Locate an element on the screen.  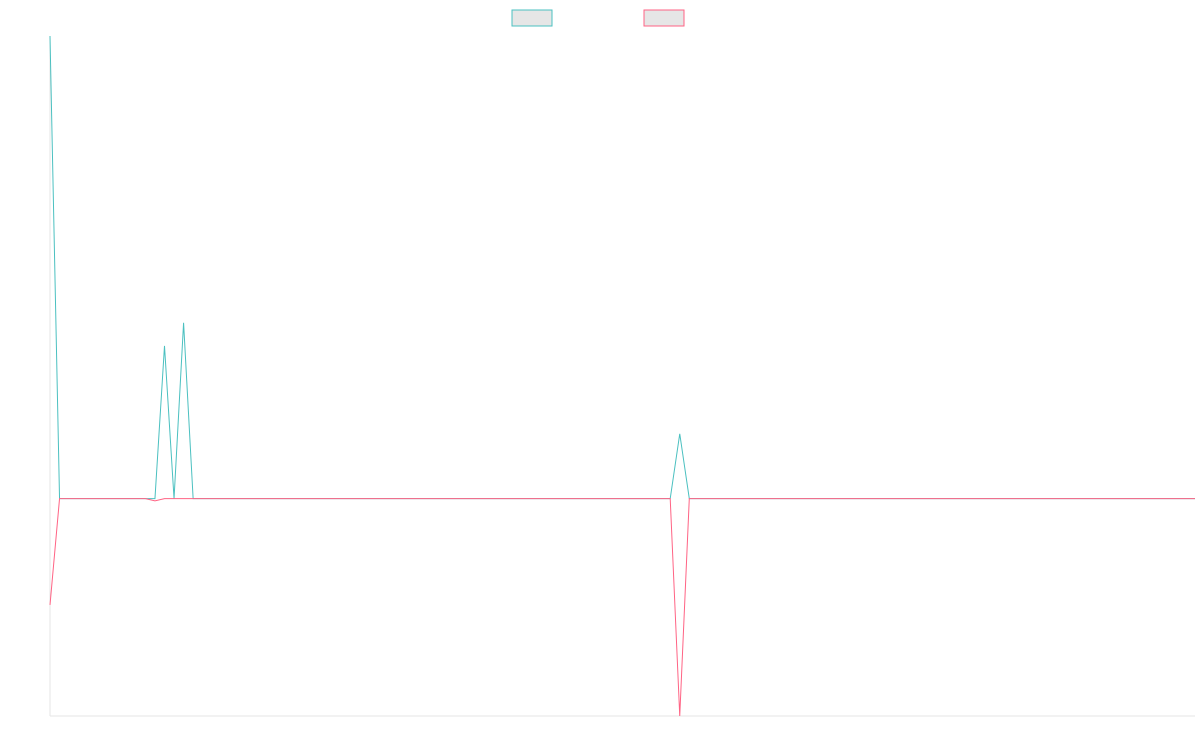
legend is located at coordinates (598, 18).